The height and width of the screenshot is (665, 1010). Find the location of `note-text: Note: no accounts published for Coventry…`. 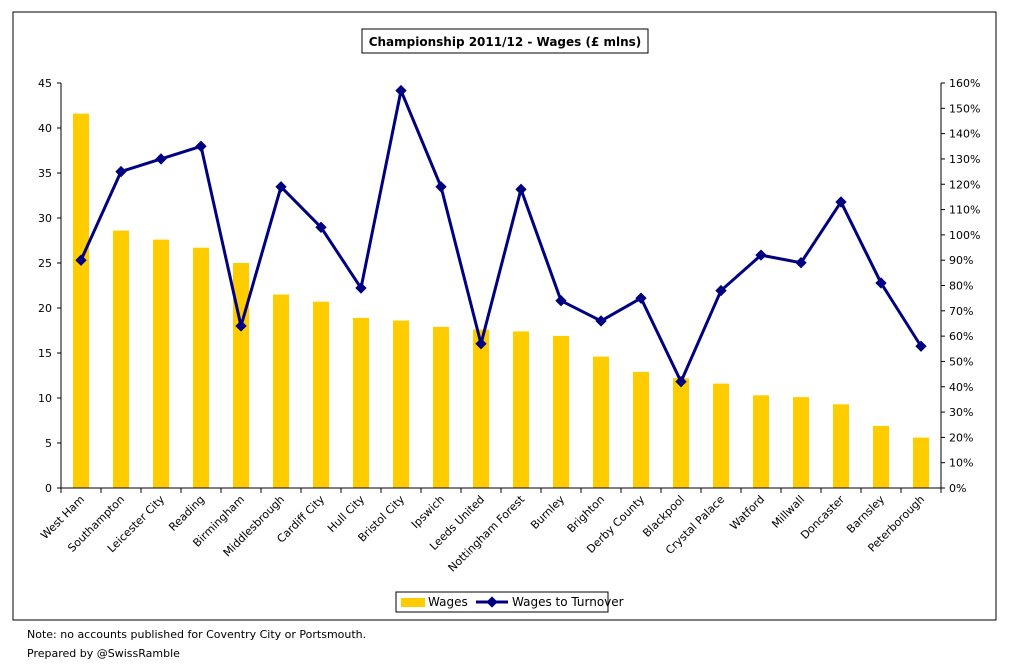

note-text: Note: no accounts published for Coventry… is located at coordinates (197, 634).